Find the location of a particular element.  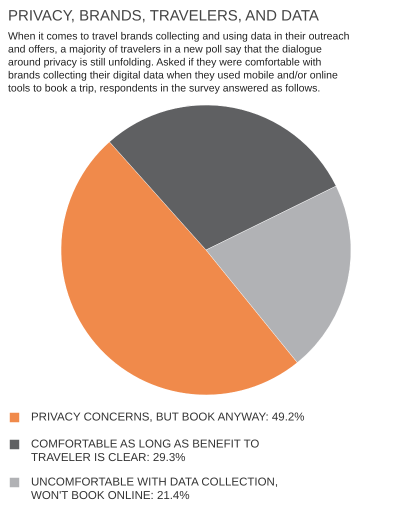

legend-label: PRIVACY CONCERNS, BUT BOOK ANYWAY: 49.2% is located at coordinates (168, 418).